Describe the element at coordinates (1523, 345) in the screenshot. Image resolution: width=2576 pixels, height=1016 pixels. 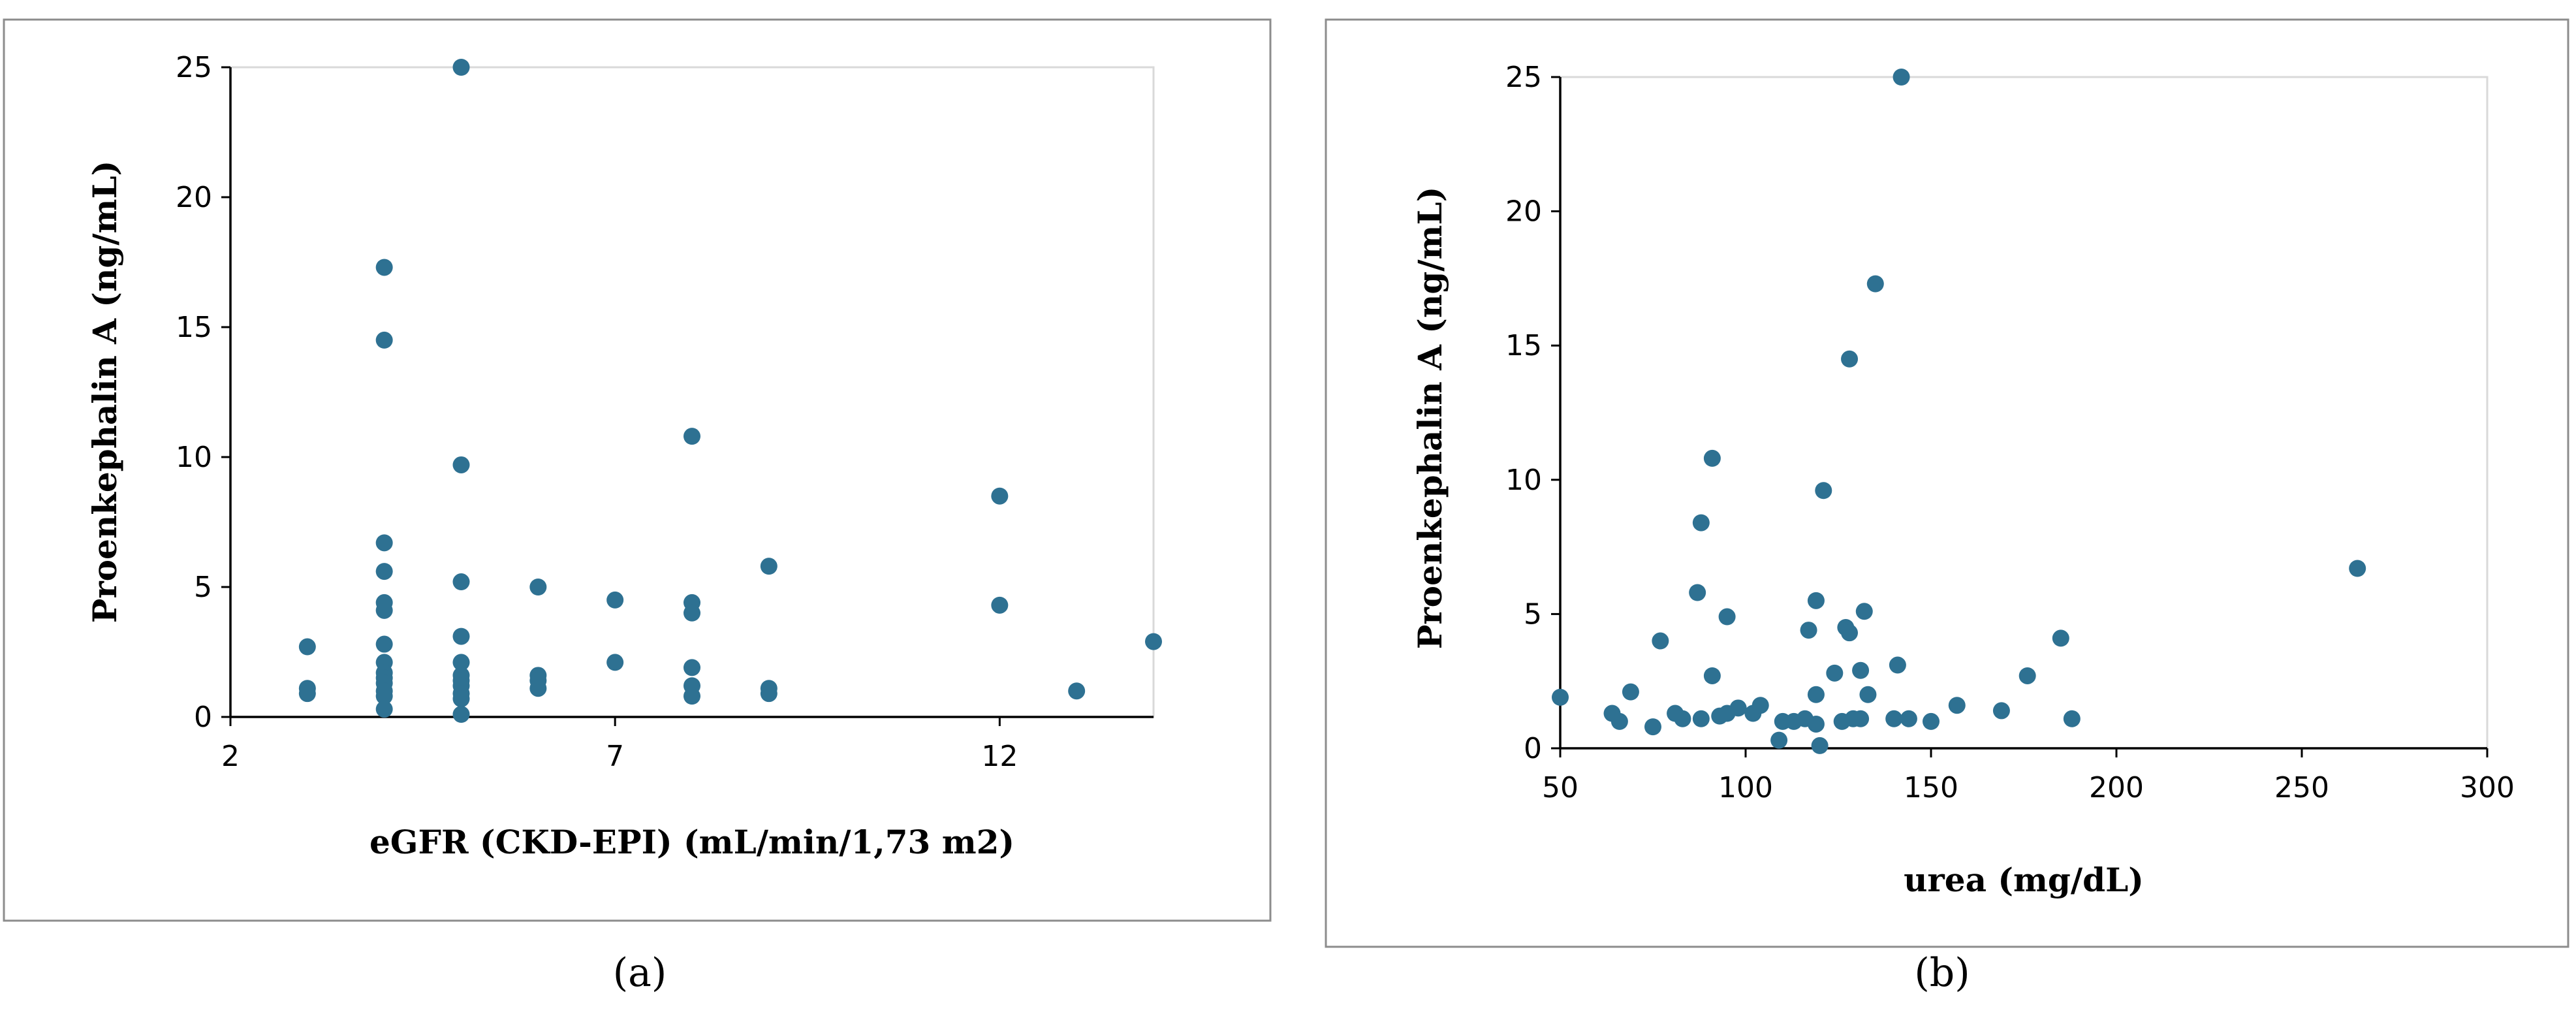
I see `chart-b-y-tick-label: 15` at that location.